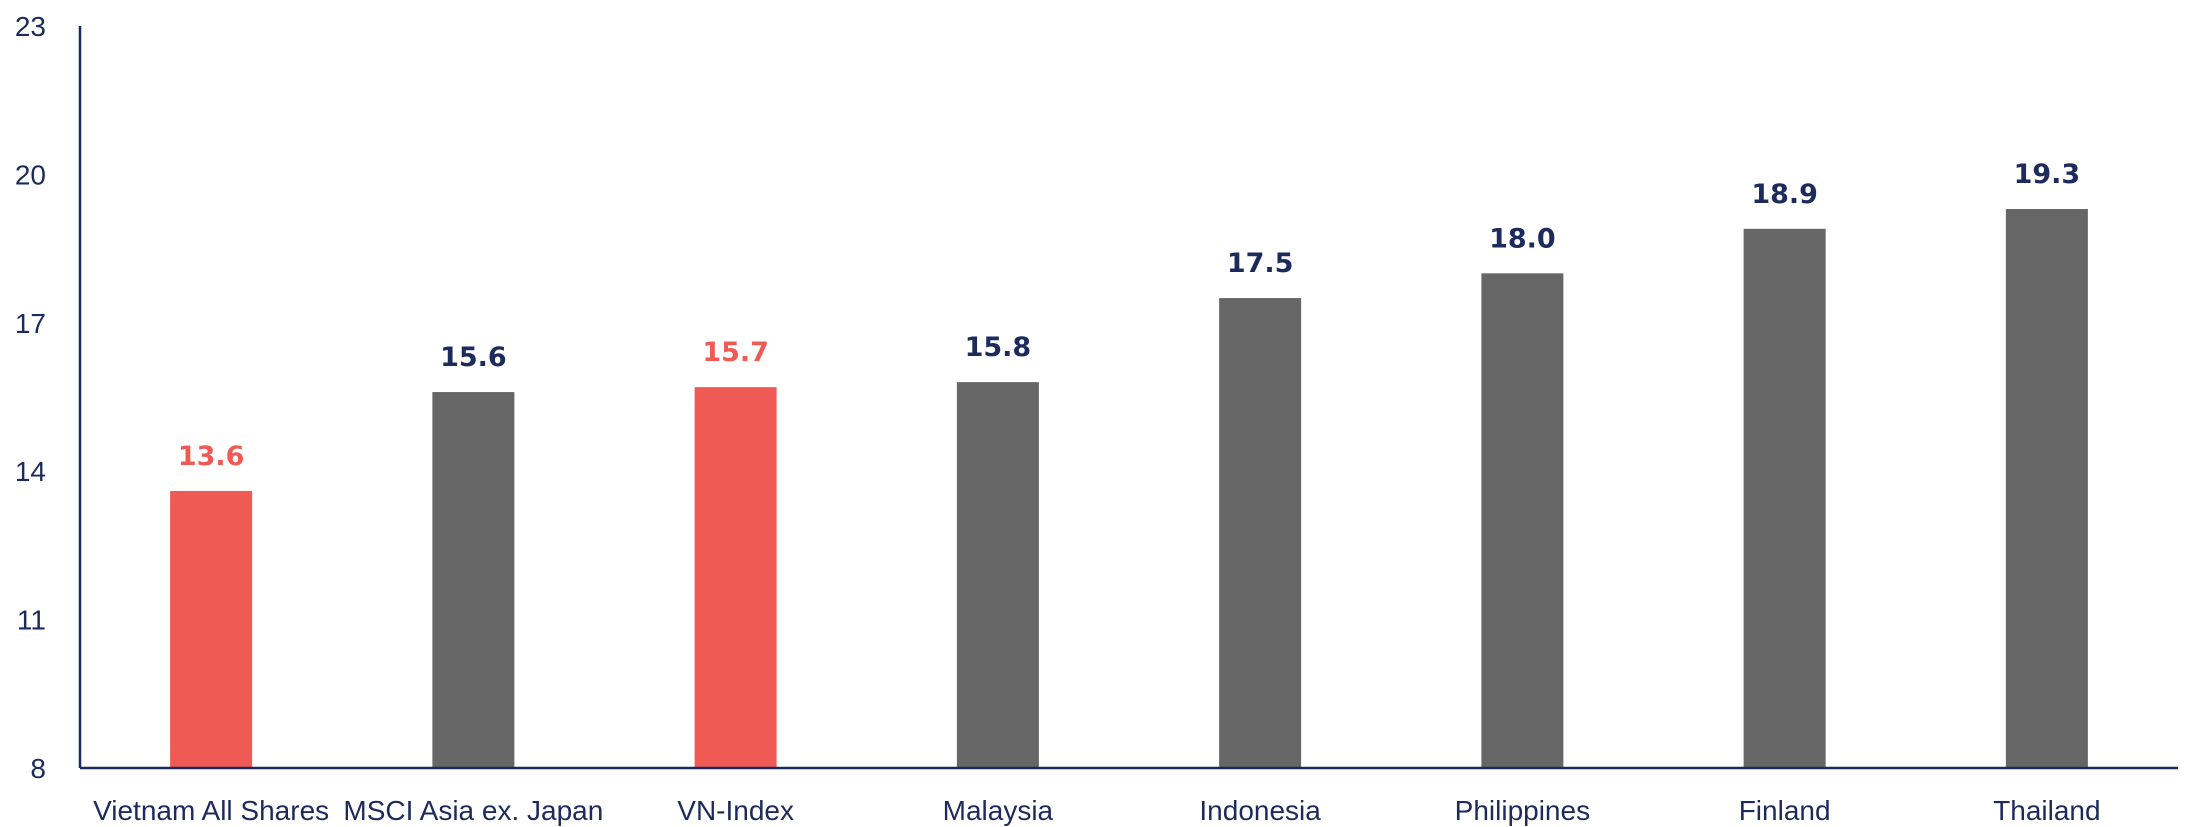 This screenshot has height=827, width=2190. I want to click on bar-finland, so click(1784, 498).